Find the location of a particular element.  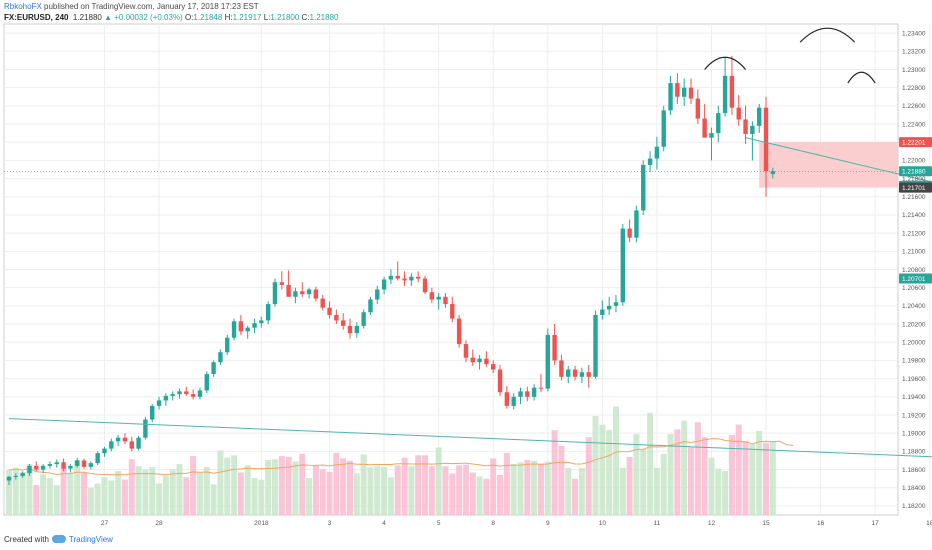

x-tick-label: 4 is located at coordinates (384, 523).